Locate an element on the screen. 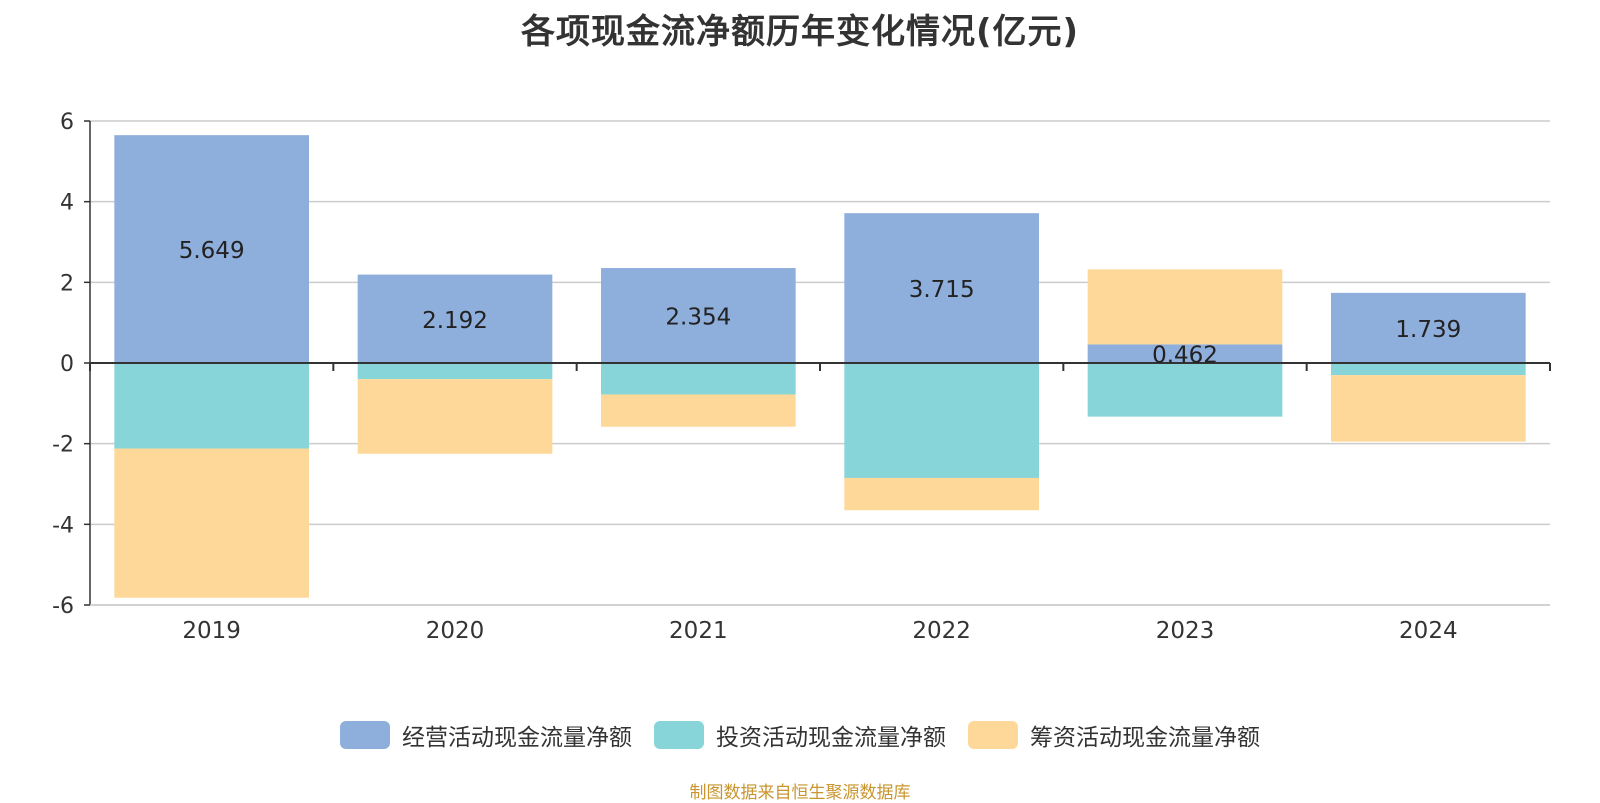  y-tick-label: -6 is located at coordinates (63, 606).